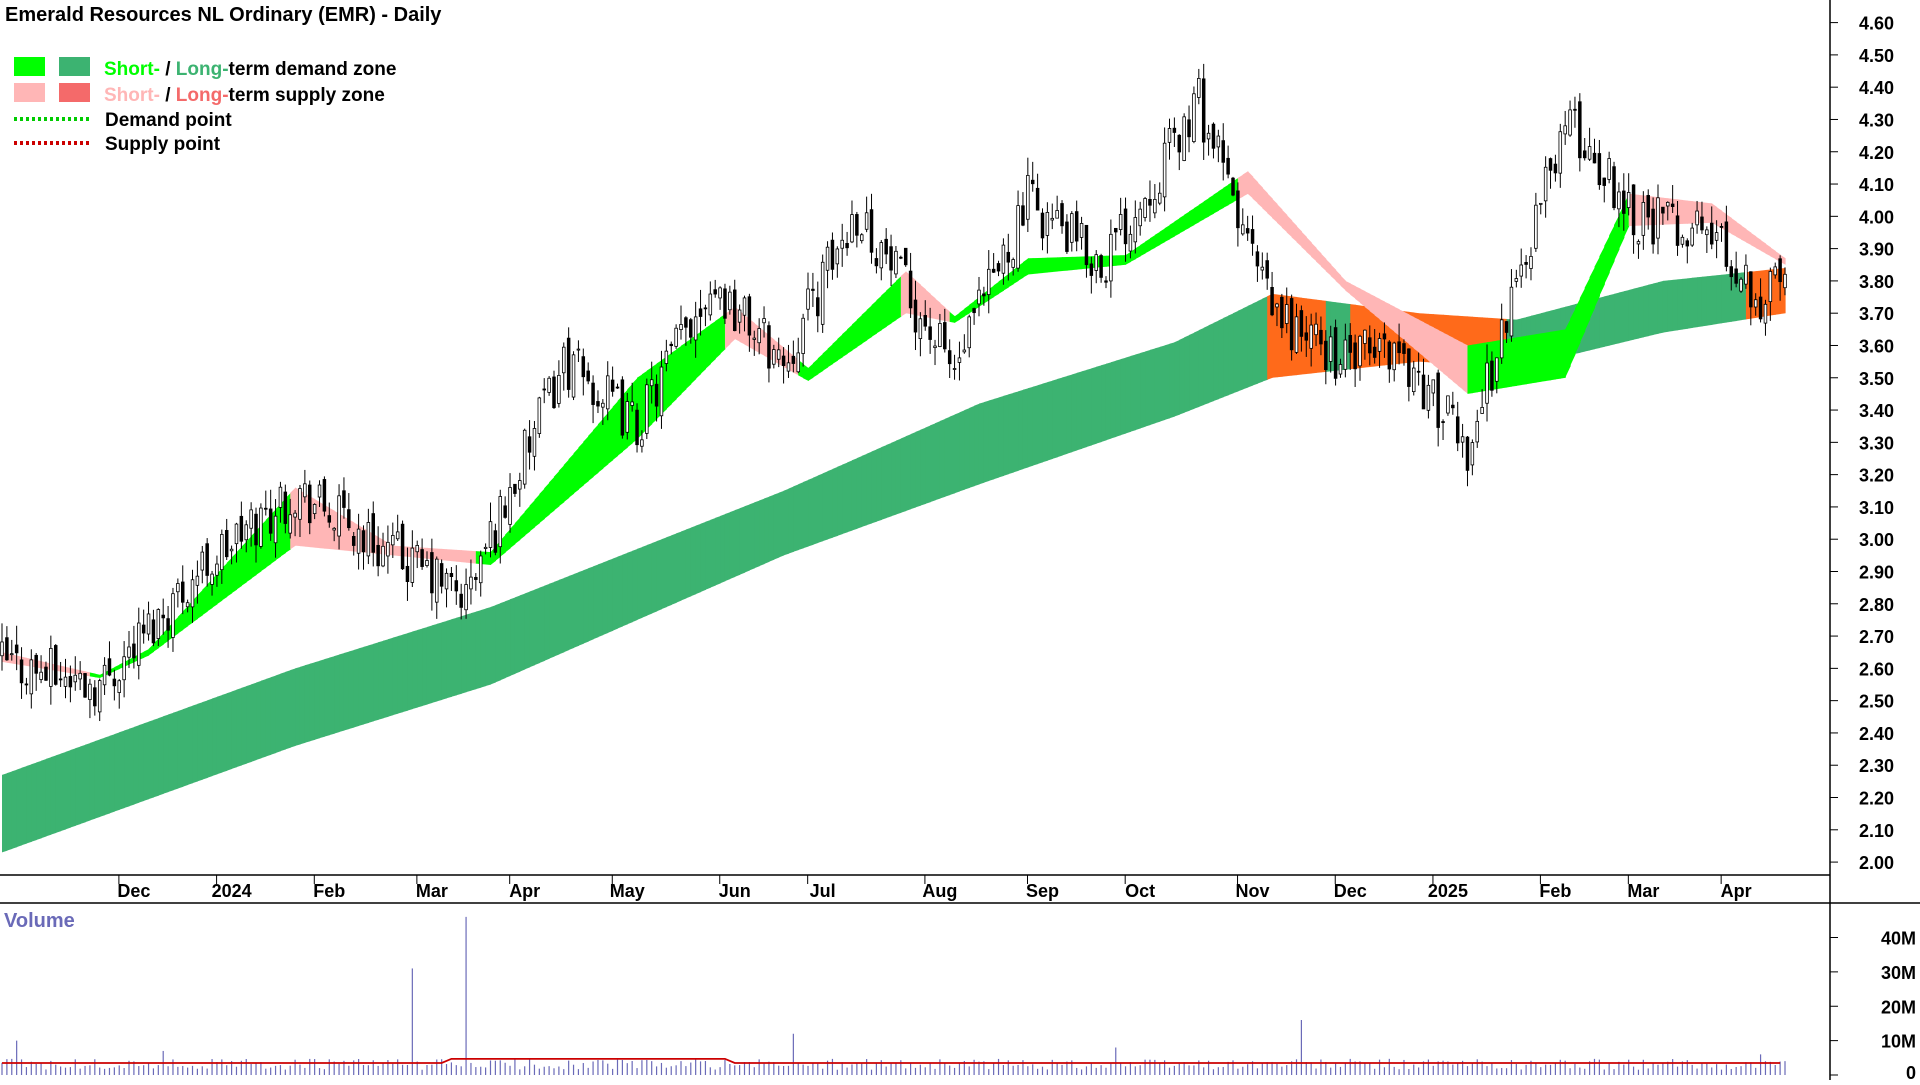 This screenshot has width=1920, height=1085. Describe the element at coordinates (250, 69) in the screenshot. I see `legend-demand-zone-label: Short- / Long-term demand zone` at that location.